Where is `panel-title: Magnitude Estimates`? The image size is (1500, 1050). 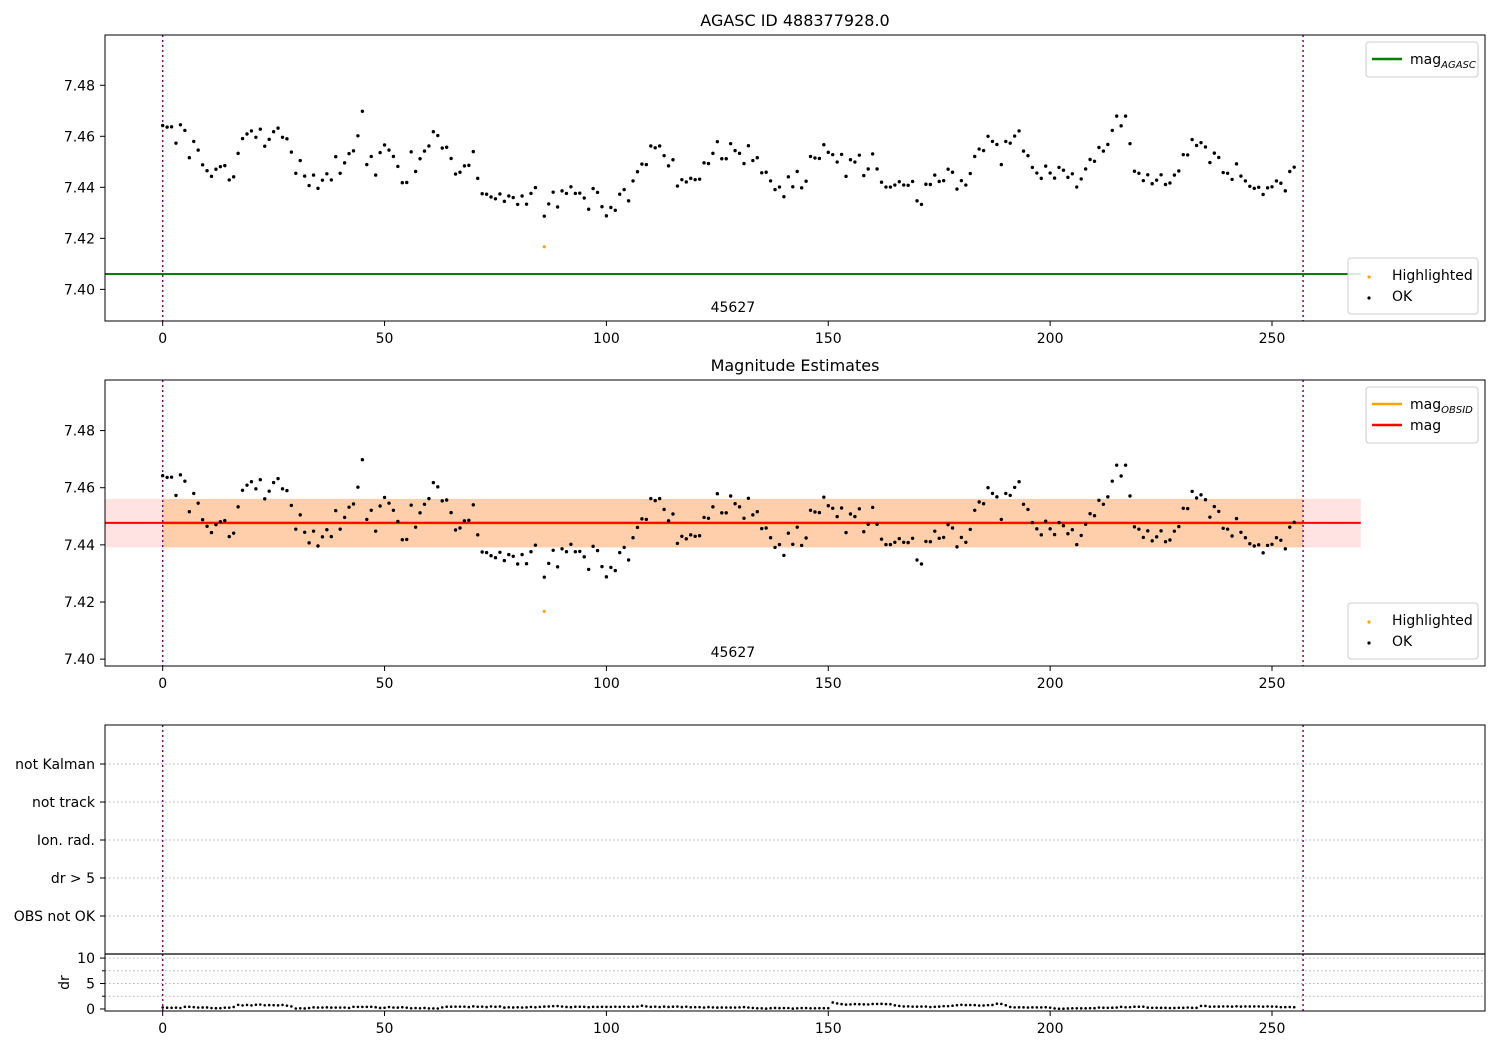
panel-title: Magnitude Estimates is located at coordinates (795, 365).